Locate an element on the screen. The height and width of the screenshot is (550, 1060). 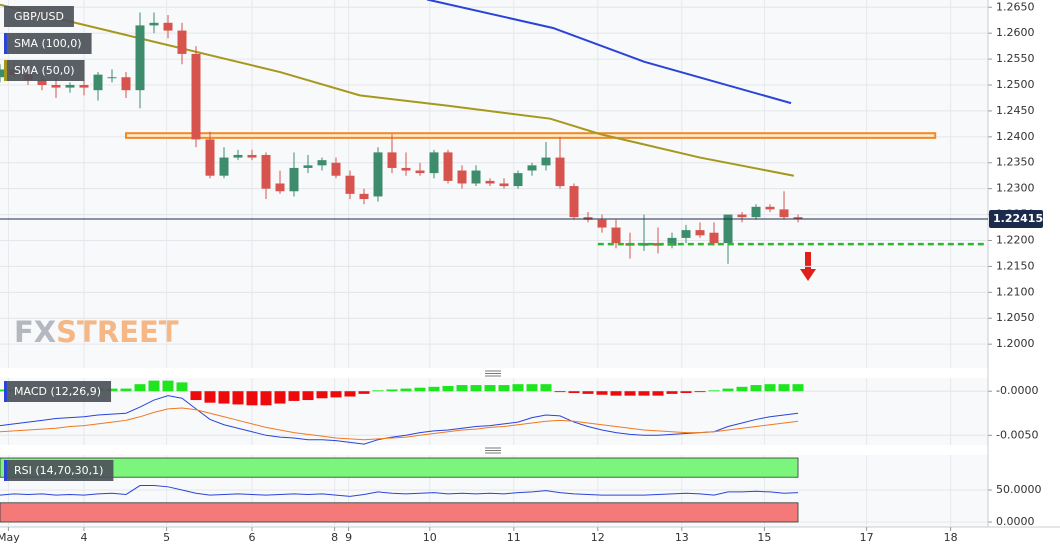
last-price-box is located at coordinates (1016, 218).